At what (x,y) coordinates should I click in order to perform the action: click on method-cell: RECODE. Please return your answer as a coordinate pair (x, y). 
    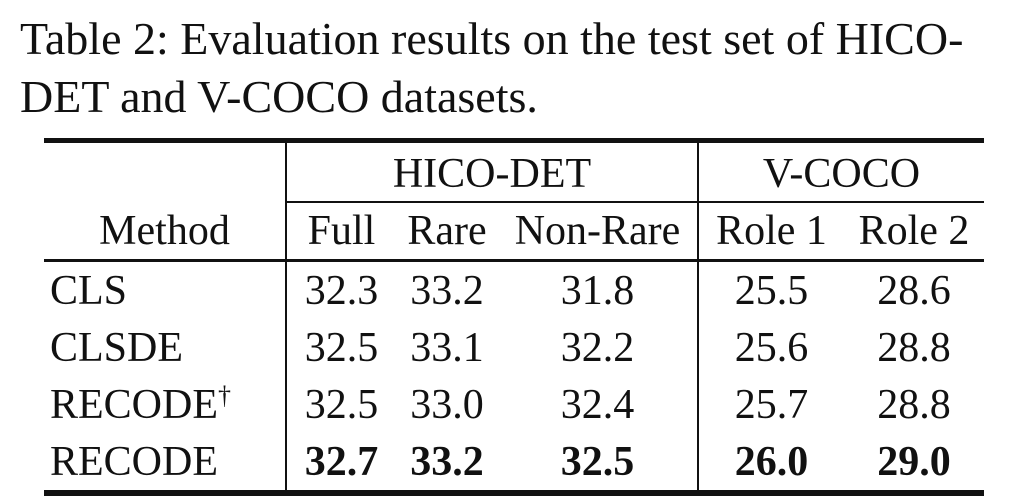
    Looking at the image, I should click on (165, 464).